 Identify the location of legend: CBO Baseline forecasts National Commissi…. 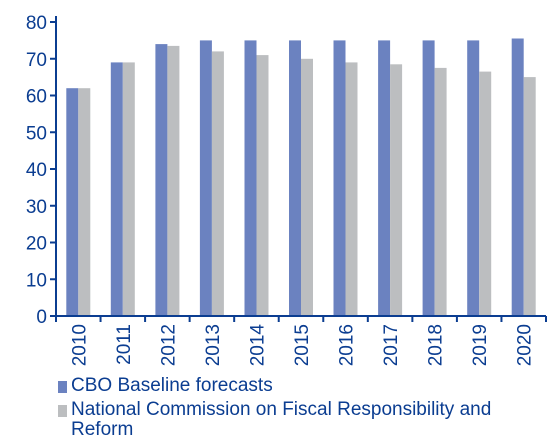
(298, 408).